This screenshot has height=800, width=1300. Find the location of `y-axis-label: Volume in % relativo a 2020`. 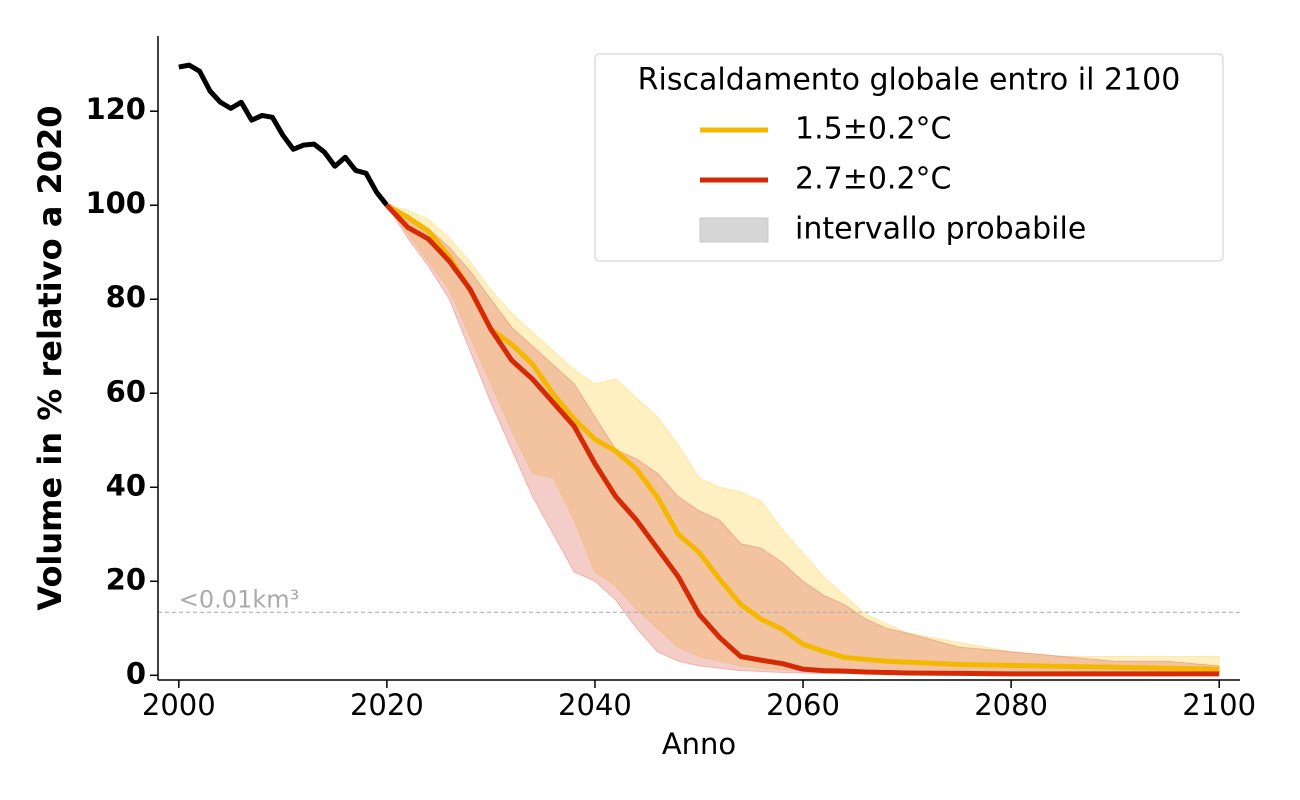

y-axis-label: Volume in % relativo a 2020 is located at coordinates (50, 357).